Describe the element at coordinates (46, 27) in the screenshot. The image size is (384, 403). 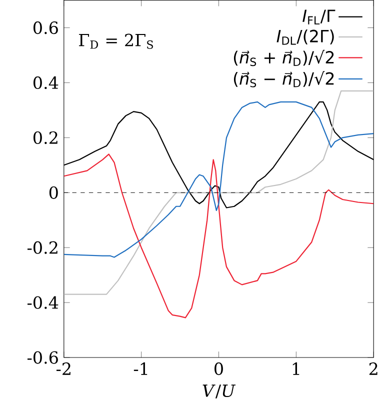
I see `y-tick-label: 0.6` at that location.